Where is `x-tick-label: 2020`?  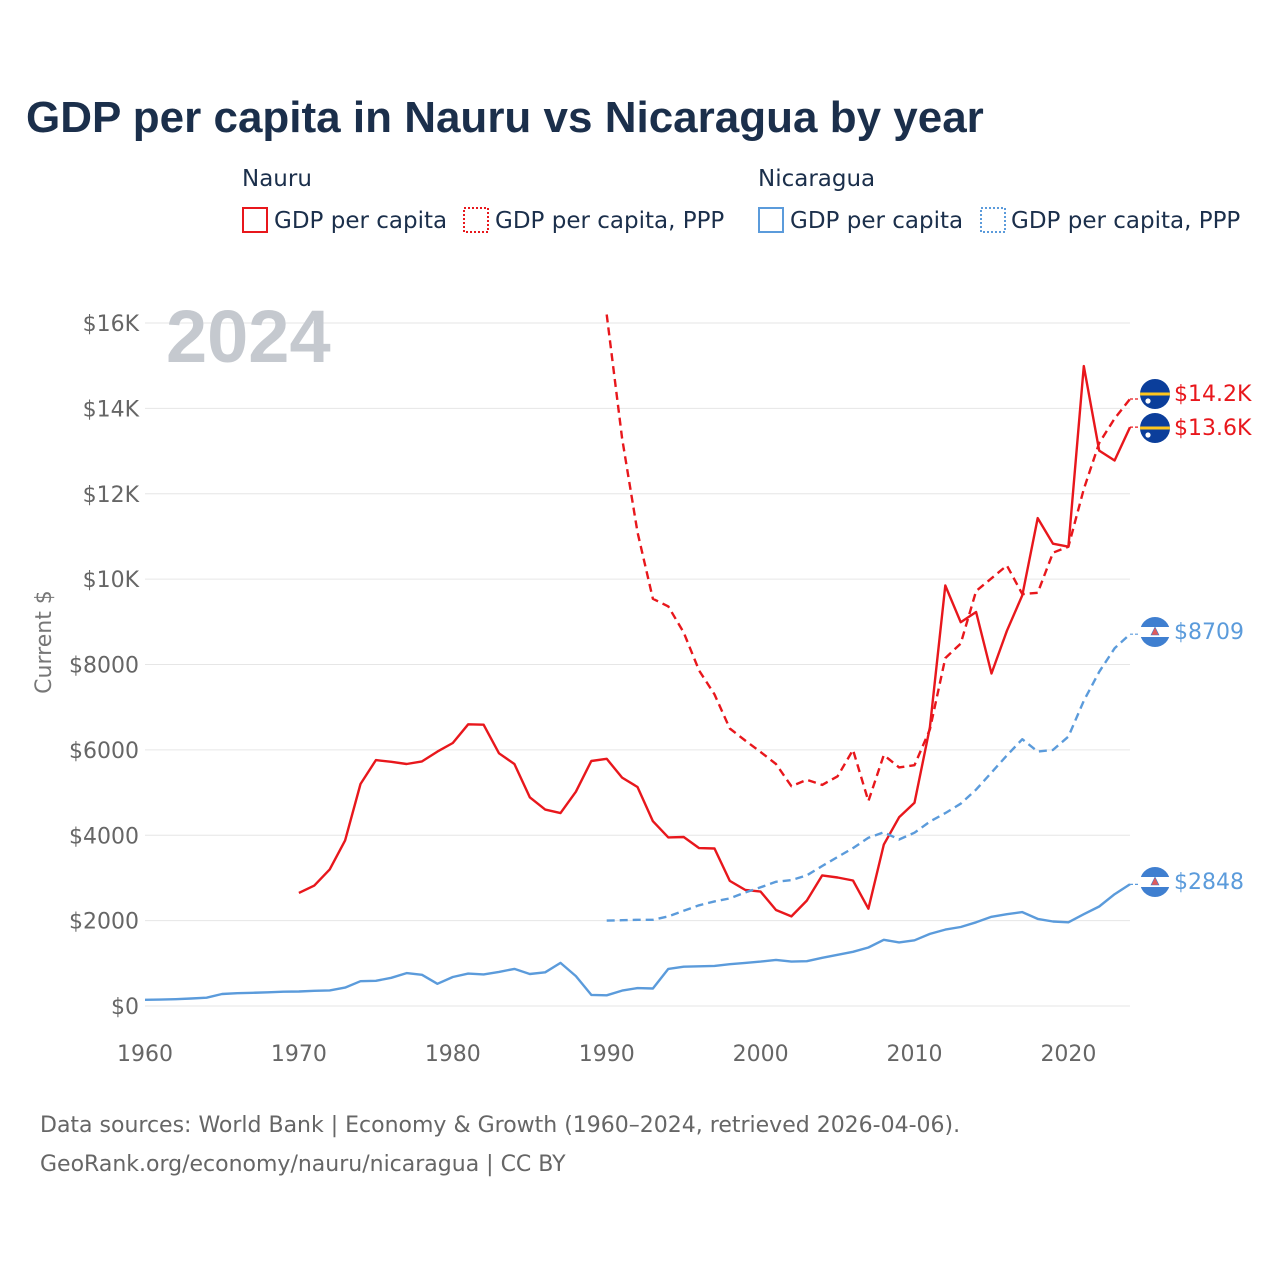
x-tick-label: 2020 is located at coordinates (1068, 1054).